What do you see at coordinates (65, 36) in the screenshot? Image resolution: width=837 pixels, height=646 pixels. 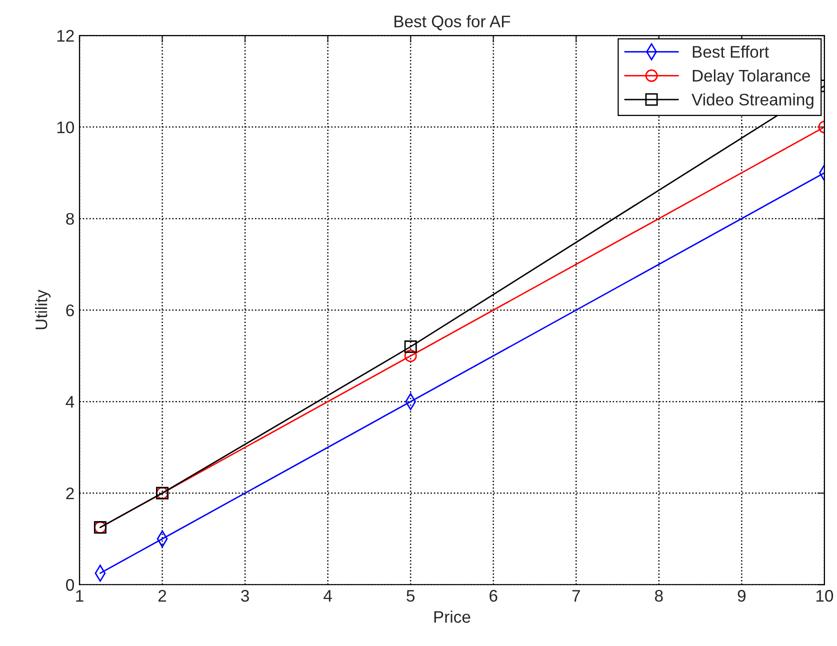 I see `y-tick-label: 12` at bounding box center [65, 36].